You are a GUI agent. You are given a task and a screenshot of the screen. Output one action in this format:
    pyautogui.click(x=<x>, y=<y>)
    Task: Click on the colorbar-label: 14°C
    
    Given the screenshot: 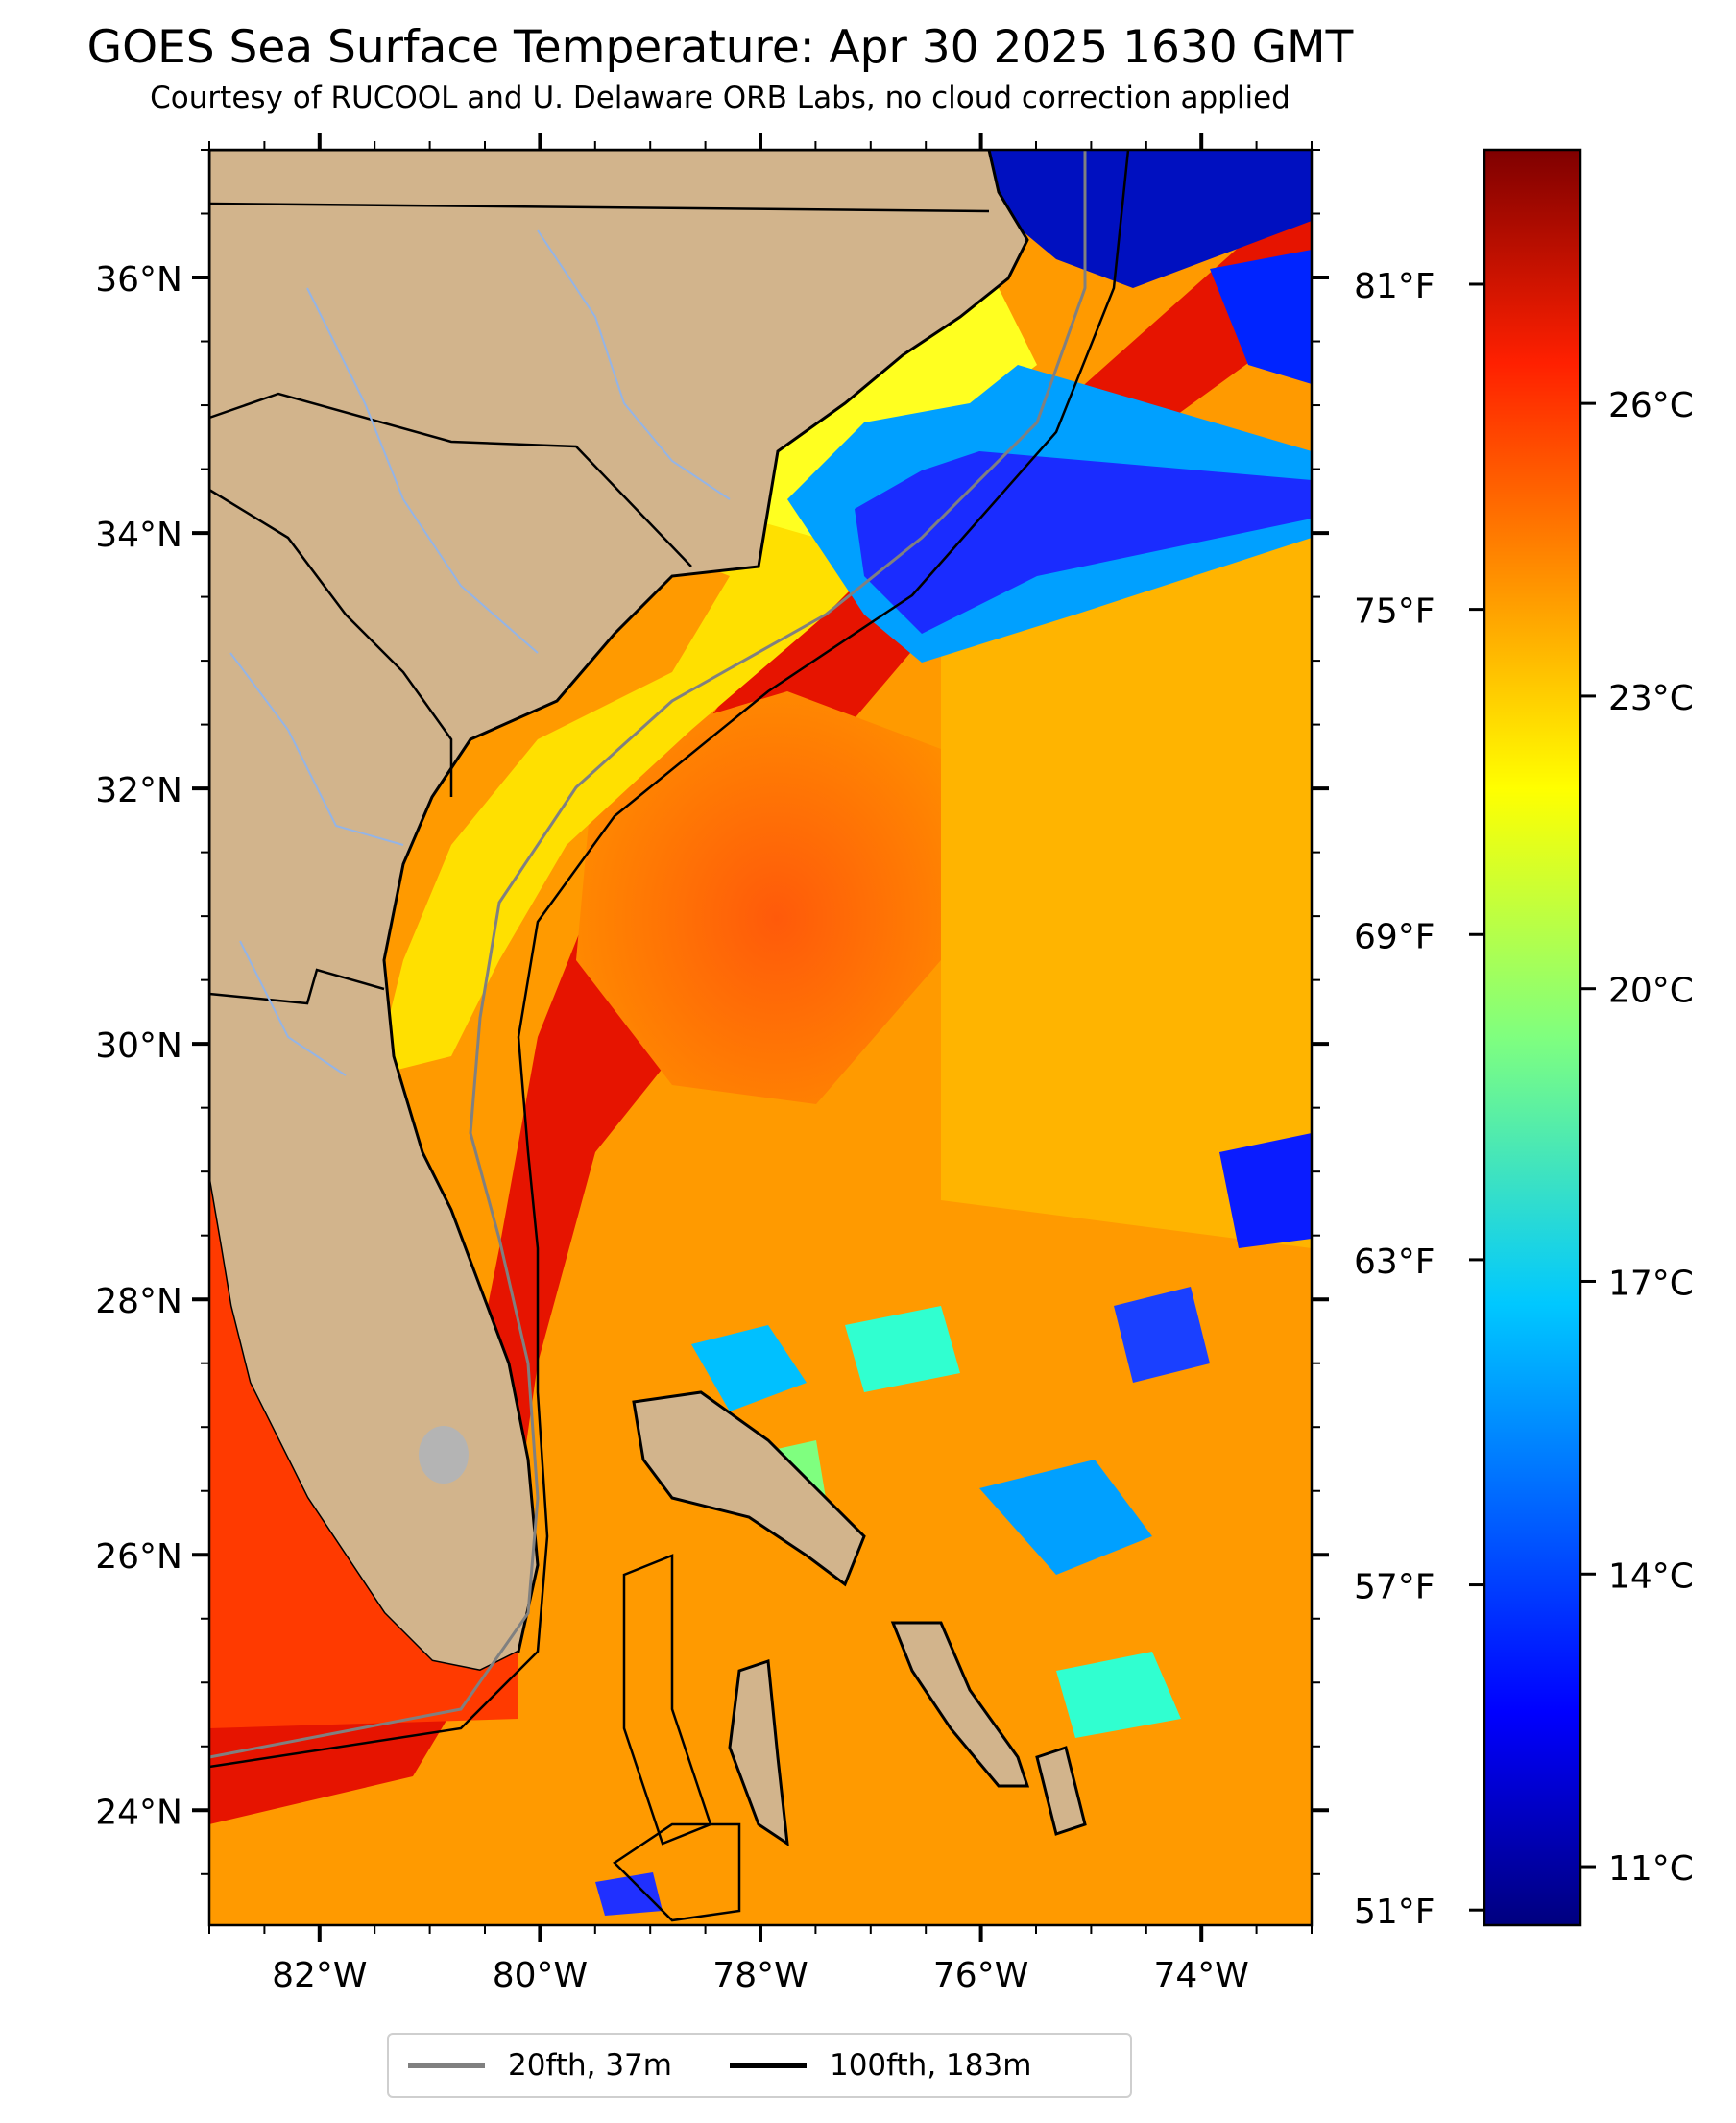 What is the action you would take?
    pyautogui.click(x=1651, y=1576)
    